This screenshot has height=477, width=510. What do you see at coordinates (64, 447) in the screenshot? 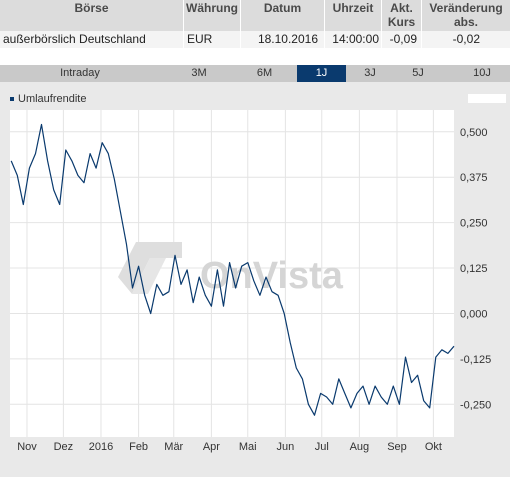
I see `x-tick-label: Dez` at bounding box center [64, 447].